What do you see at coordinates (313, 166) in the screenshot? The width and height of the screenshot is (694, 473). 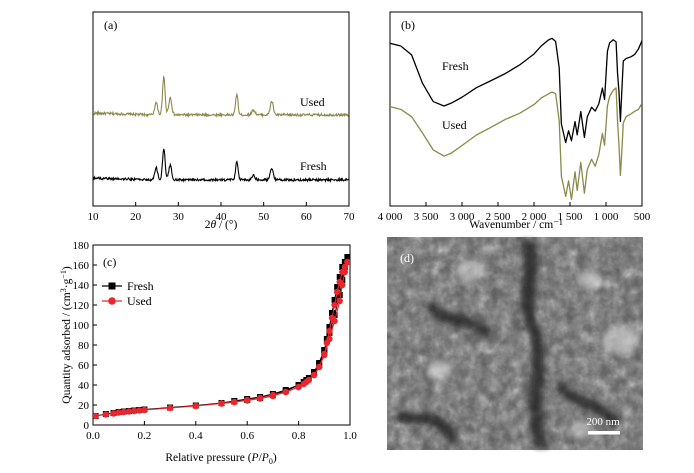 I see `panel-a-label-fresh: Fresh` at bounding box center [313, 166].